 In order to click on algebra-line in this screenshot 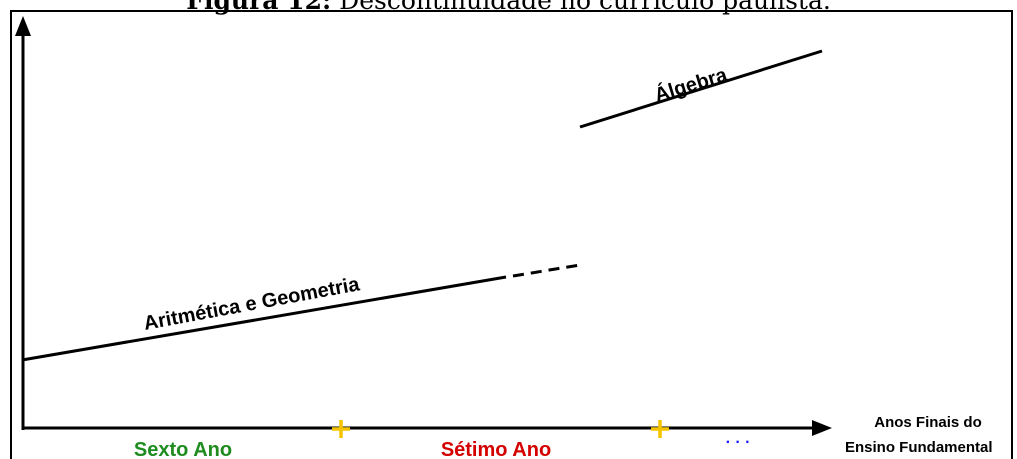, I will do `click(701, 89)`.